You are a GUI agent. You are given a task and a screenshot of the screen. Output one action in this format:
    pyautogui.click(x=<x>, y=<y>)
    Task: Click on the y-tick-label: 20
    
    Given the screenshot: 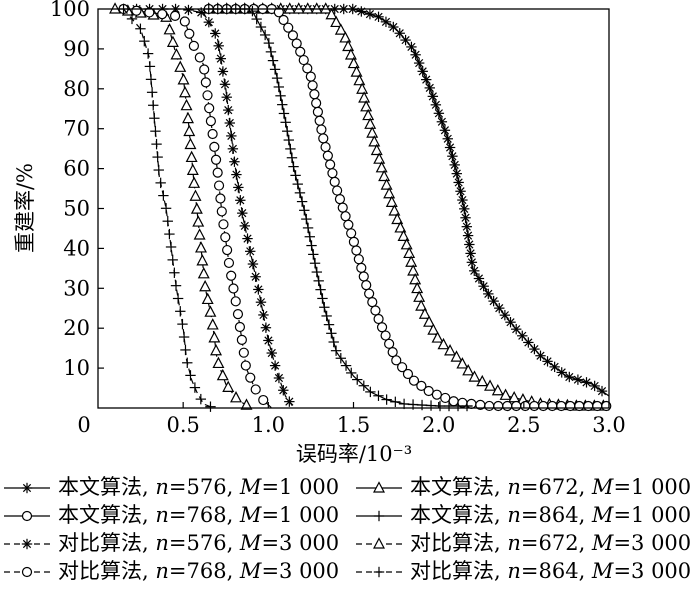 What is the action you would take?
    pyautogui.click(x=76, y=328)
    